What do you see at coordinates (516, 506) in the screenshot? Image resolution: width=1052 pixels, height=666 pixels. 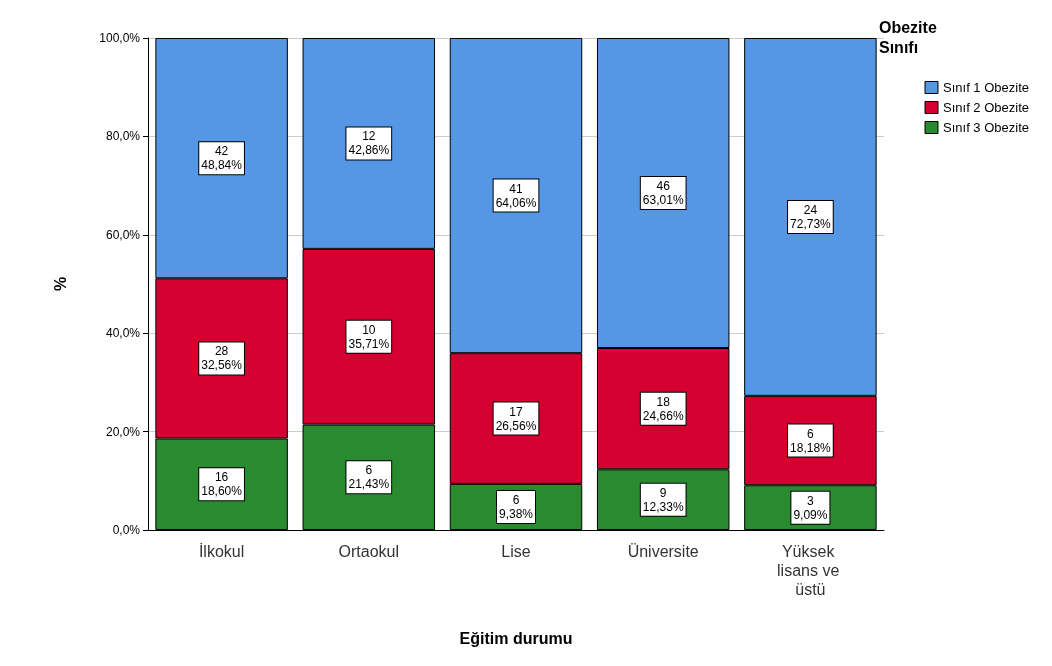 I see `data-label: 6 9,38%` at bounding box center [516, 506].